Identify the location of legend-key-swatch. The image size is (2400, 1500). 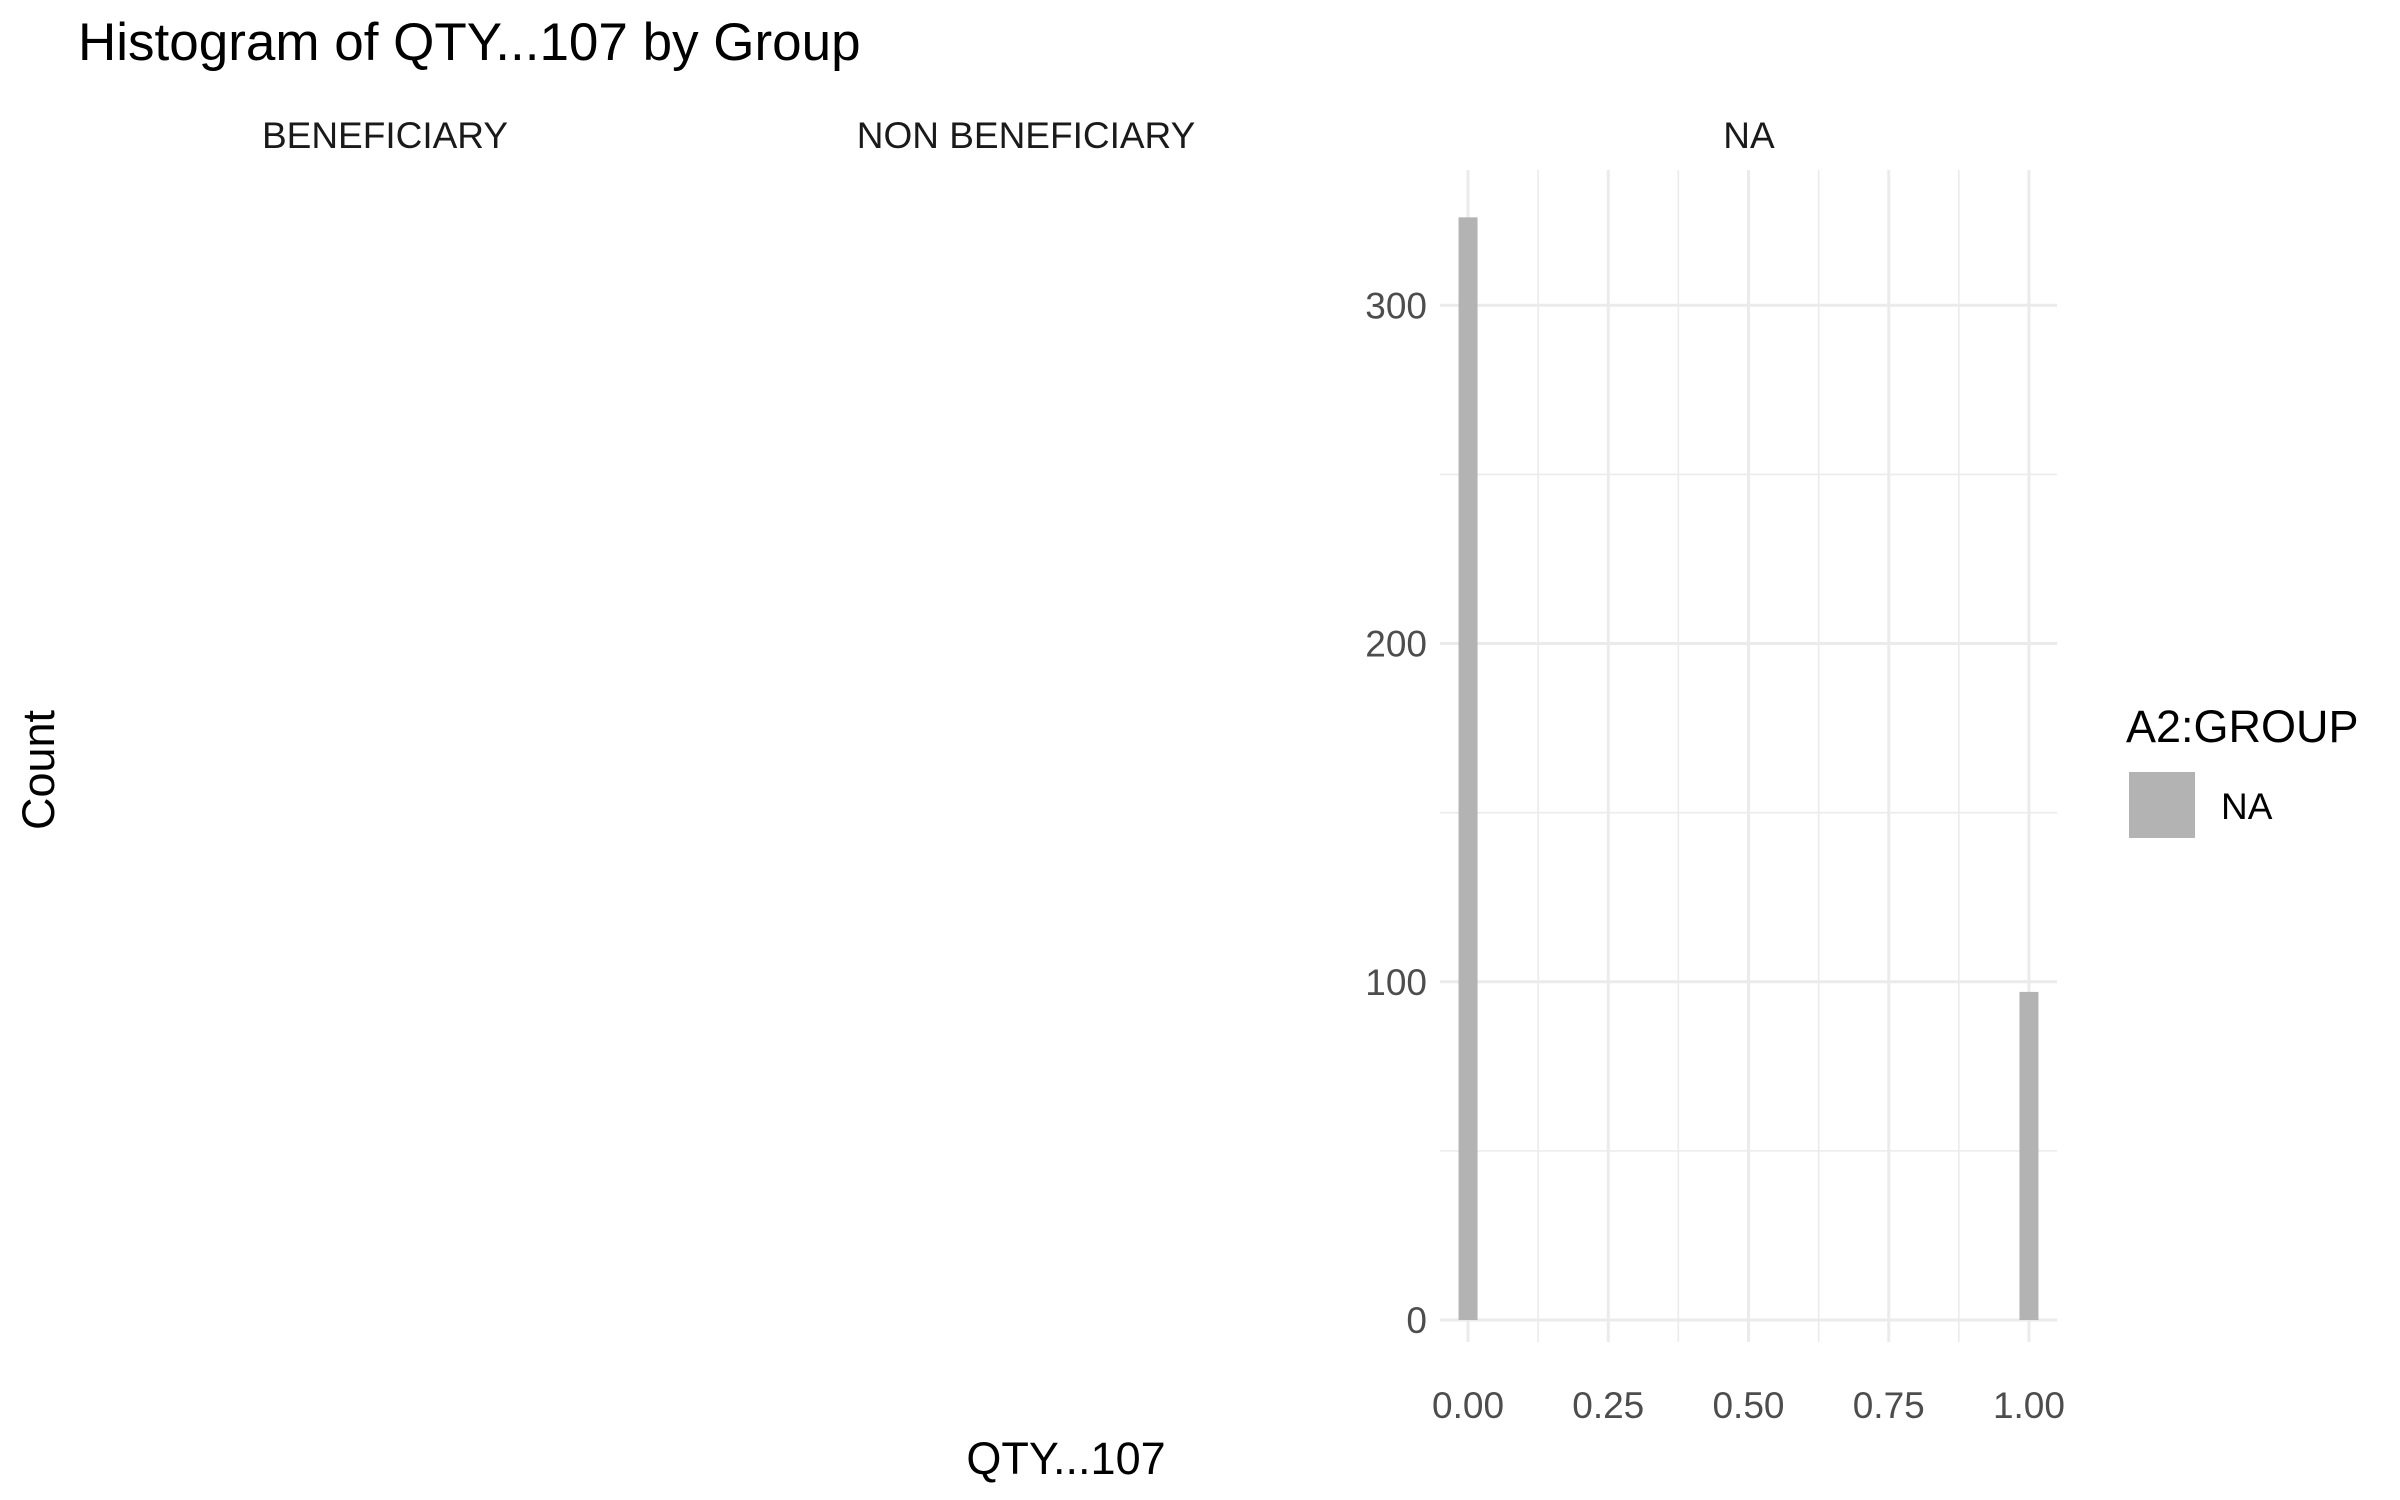
(2162, 805).